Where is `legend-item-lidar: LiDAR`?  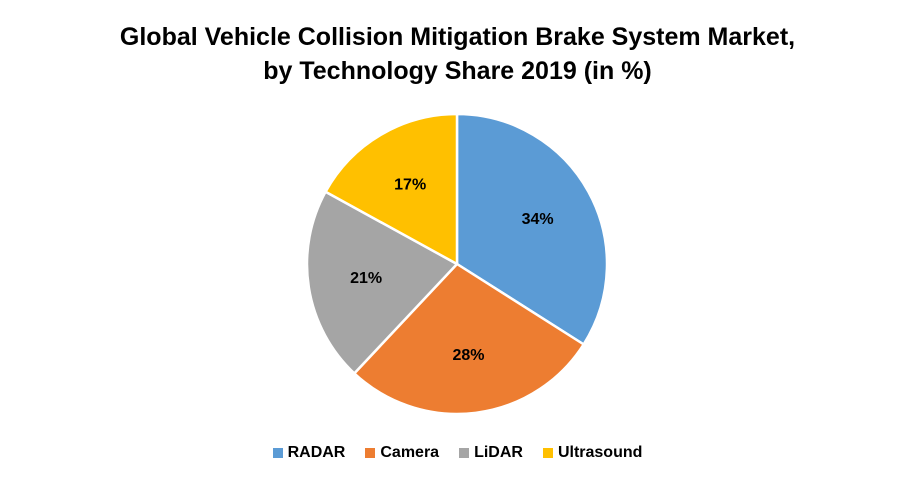
legend-item-lidar: LiDAR is located at coordinates (491, 453).